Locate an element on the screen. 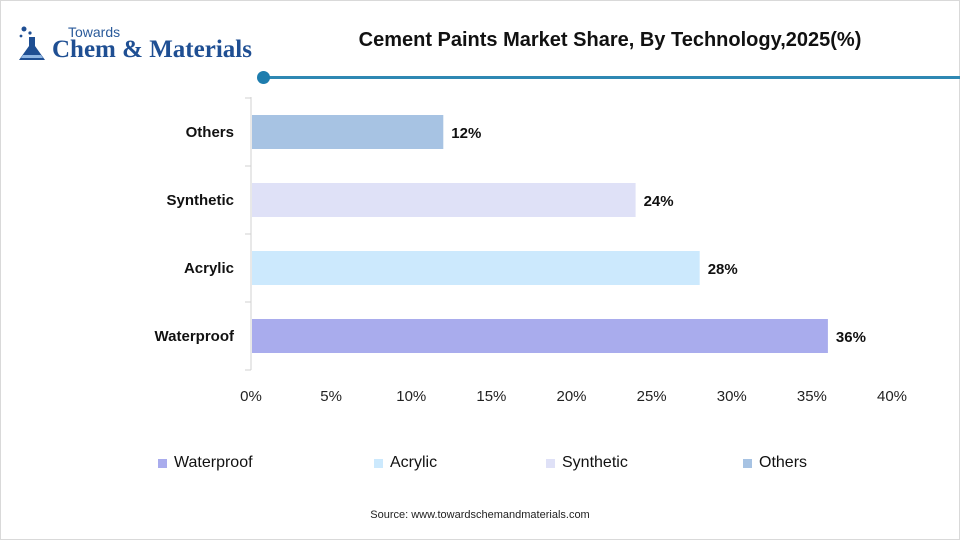 This screenshot has width=960, height=540. bar-others is located at coordinates (348, 132).